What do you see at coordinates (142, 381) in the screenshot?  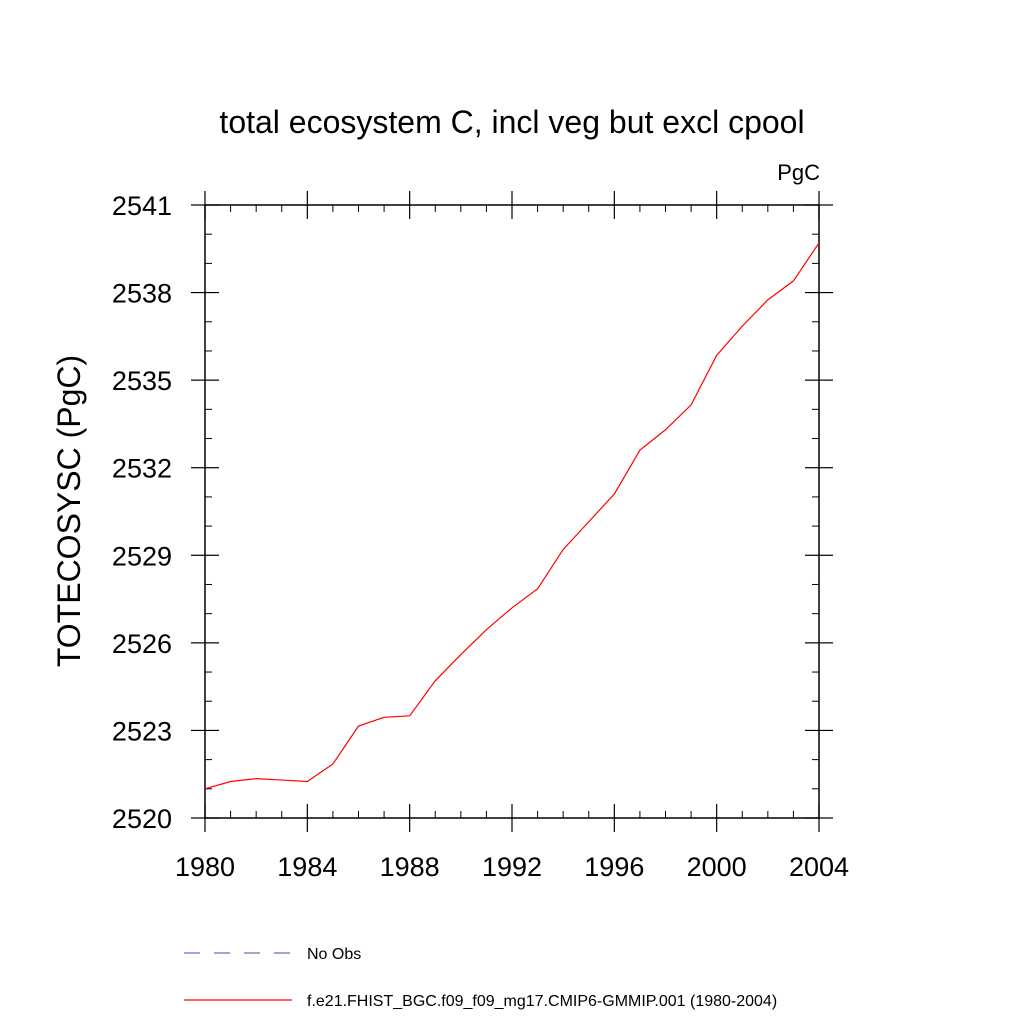 I see `y-tick-label: 2535` at bounding box center [142, 381].